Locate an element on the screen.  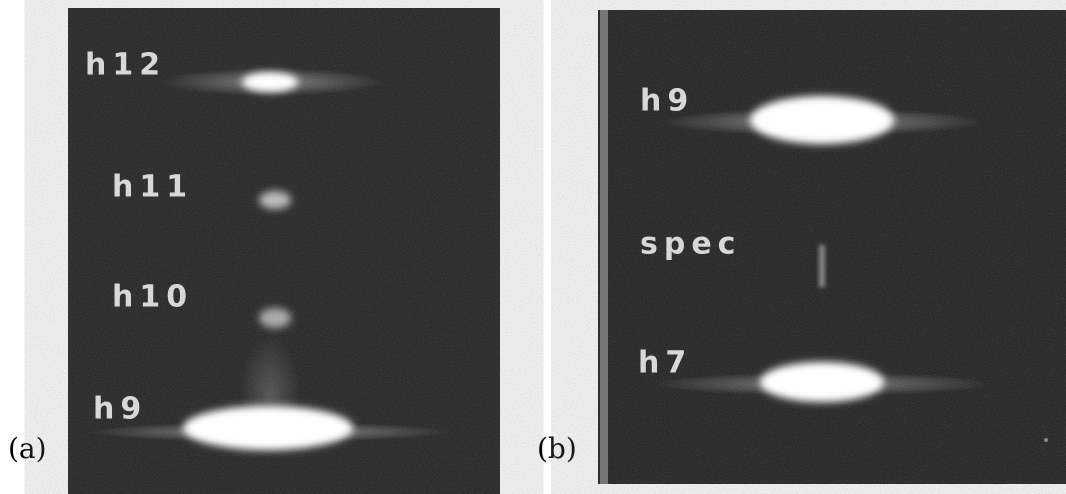
annotation: h11 is located at coordinates (152, 187).